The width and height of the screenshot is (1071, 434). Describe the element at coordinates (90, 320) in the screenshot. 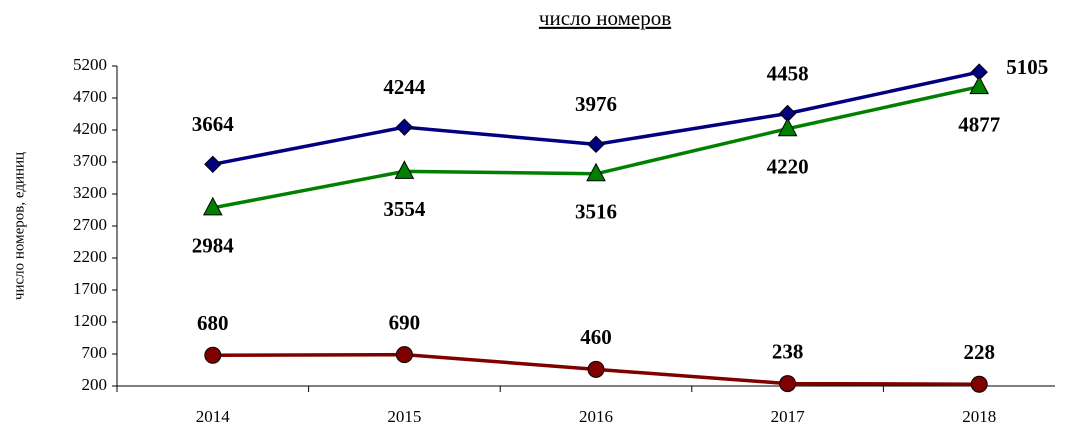

I see `y-tick-label: 1200` at that location.